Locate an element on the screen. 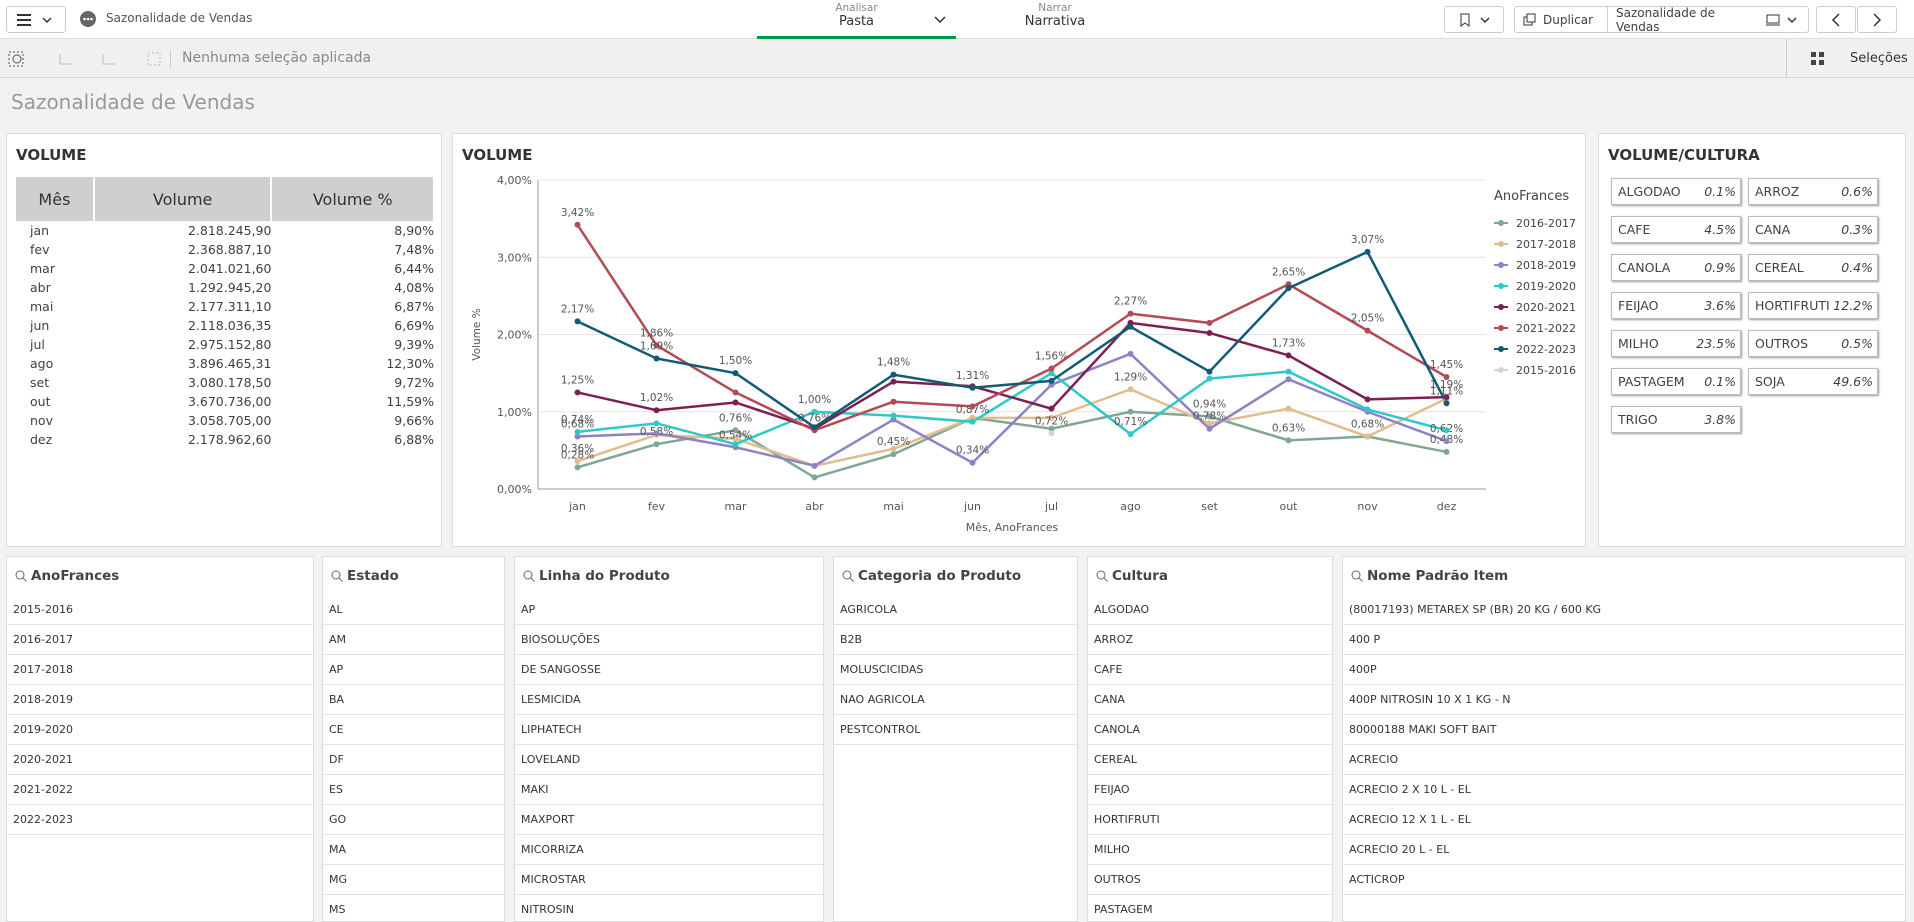 The height and width of the screenshot is (922, 1914). table-row: out 3.670.736,00 11,59% is located at coordinates (225, 401).